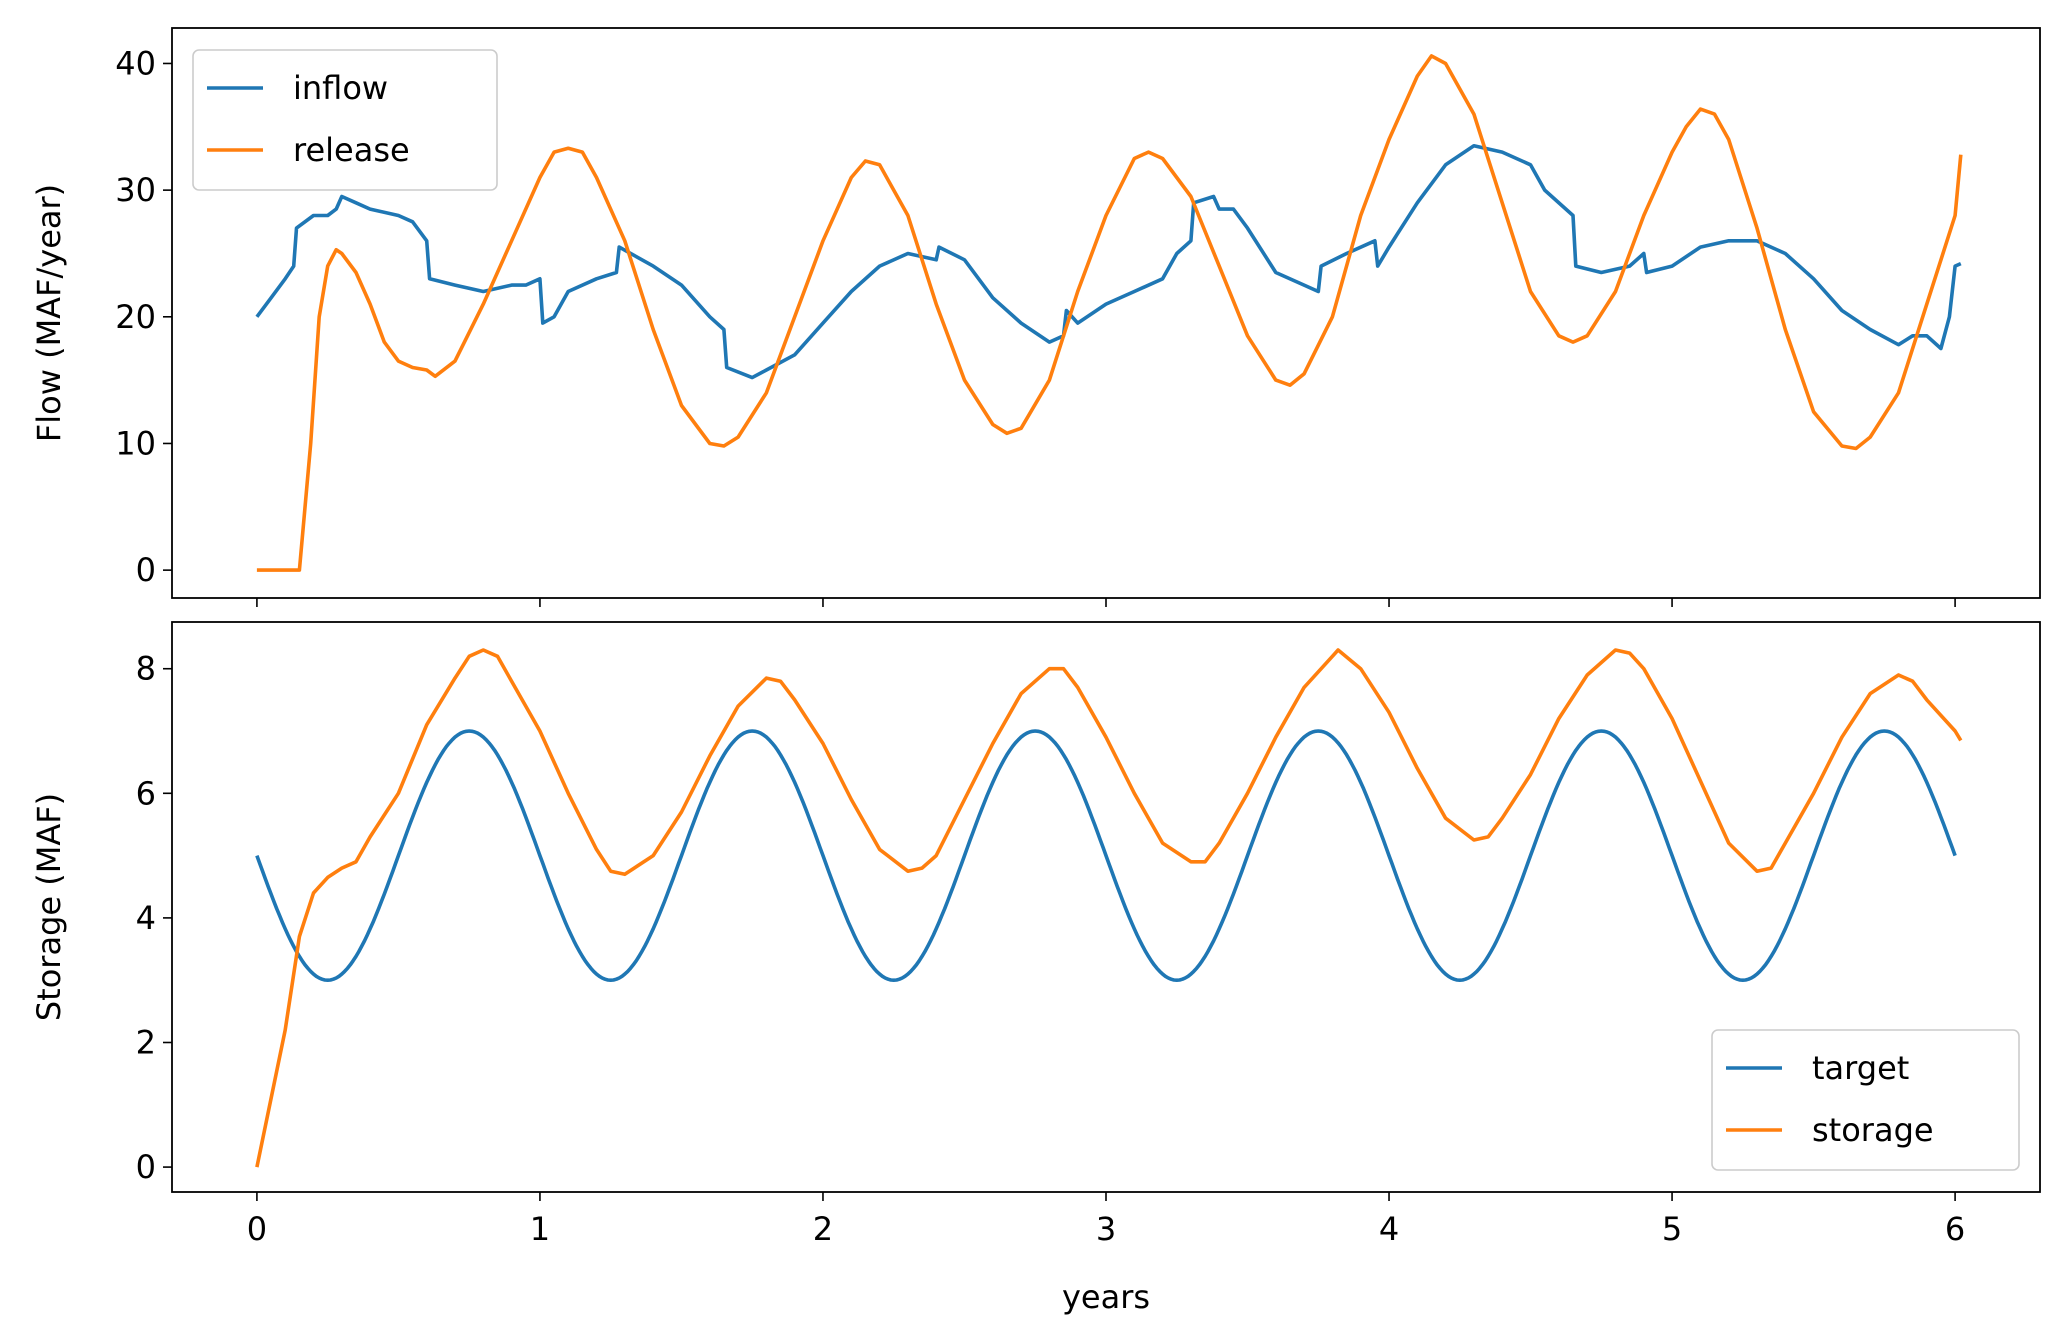 The width and height of the screenshot is (2060, 1344). Describe the element at coordinates (1860, 1068) in the screenshot. I see `legend-label-target: target` at that location.